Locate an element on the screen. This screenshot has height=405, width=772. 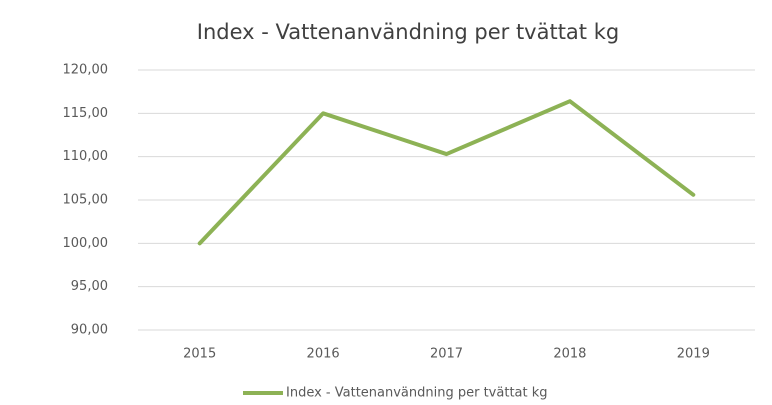
y-tick-label: 105,00 is located at coordinates (86, 200).